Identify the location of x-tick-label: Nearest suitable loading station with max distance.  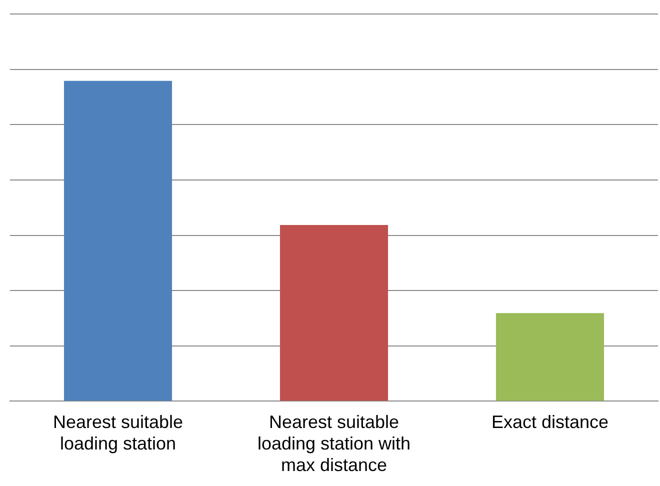
(334, 444).